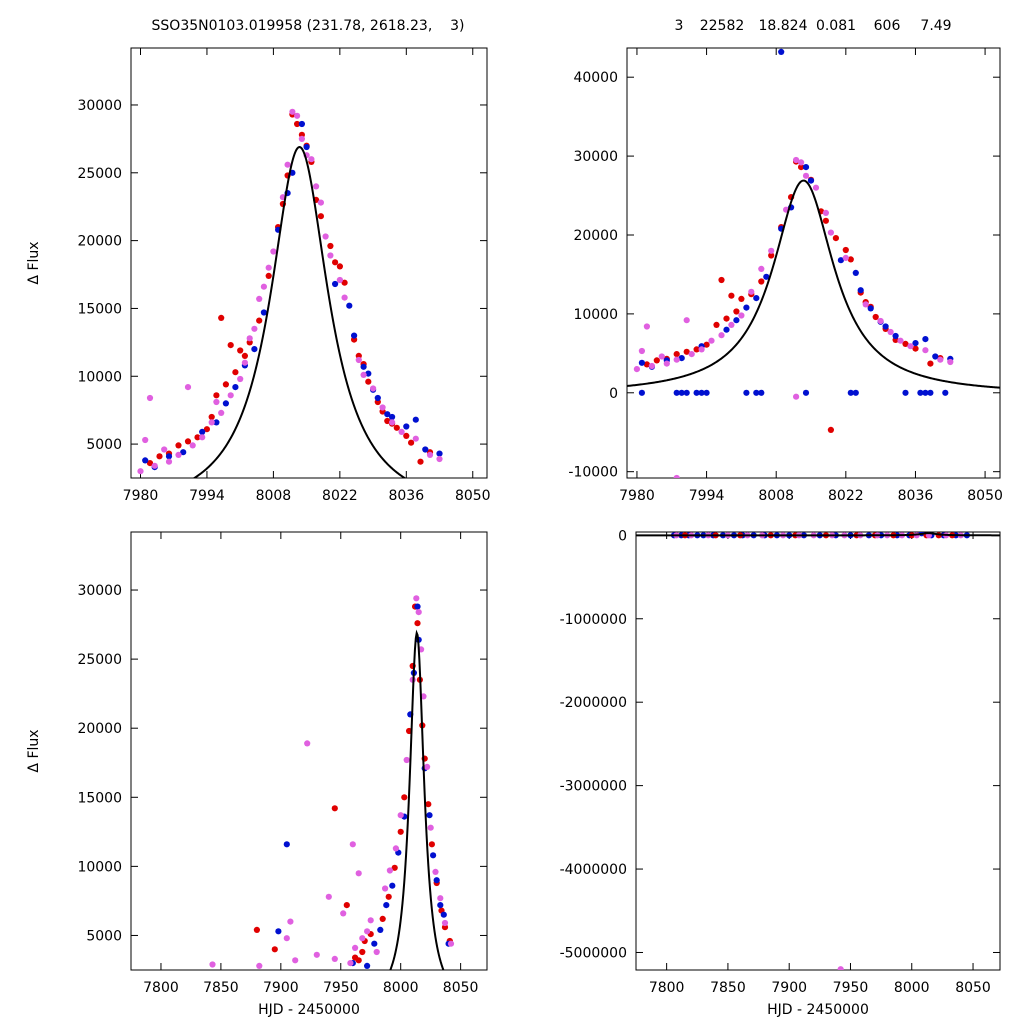 The width and height of the screenshot is (1024, 1024). Describe the element at coordinates (99, 591) in the screenshot. I see `y-tick-label: 30000` at that location.